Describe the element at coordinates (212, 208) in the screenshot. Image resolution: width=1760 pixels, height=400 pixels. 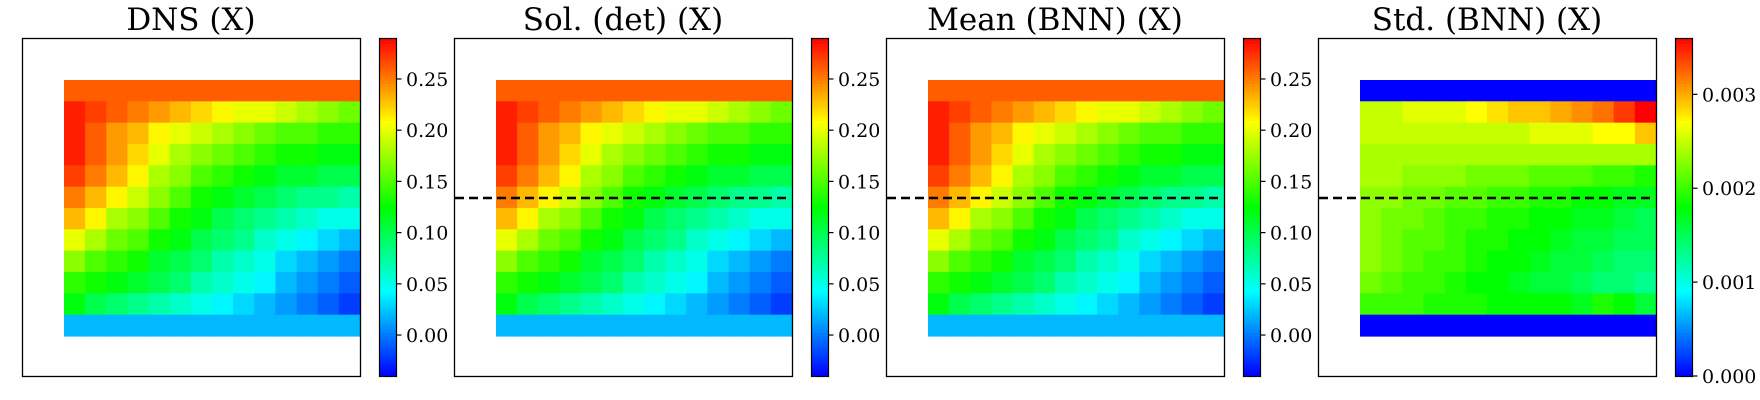
I see `heatmap-cells` at that location.